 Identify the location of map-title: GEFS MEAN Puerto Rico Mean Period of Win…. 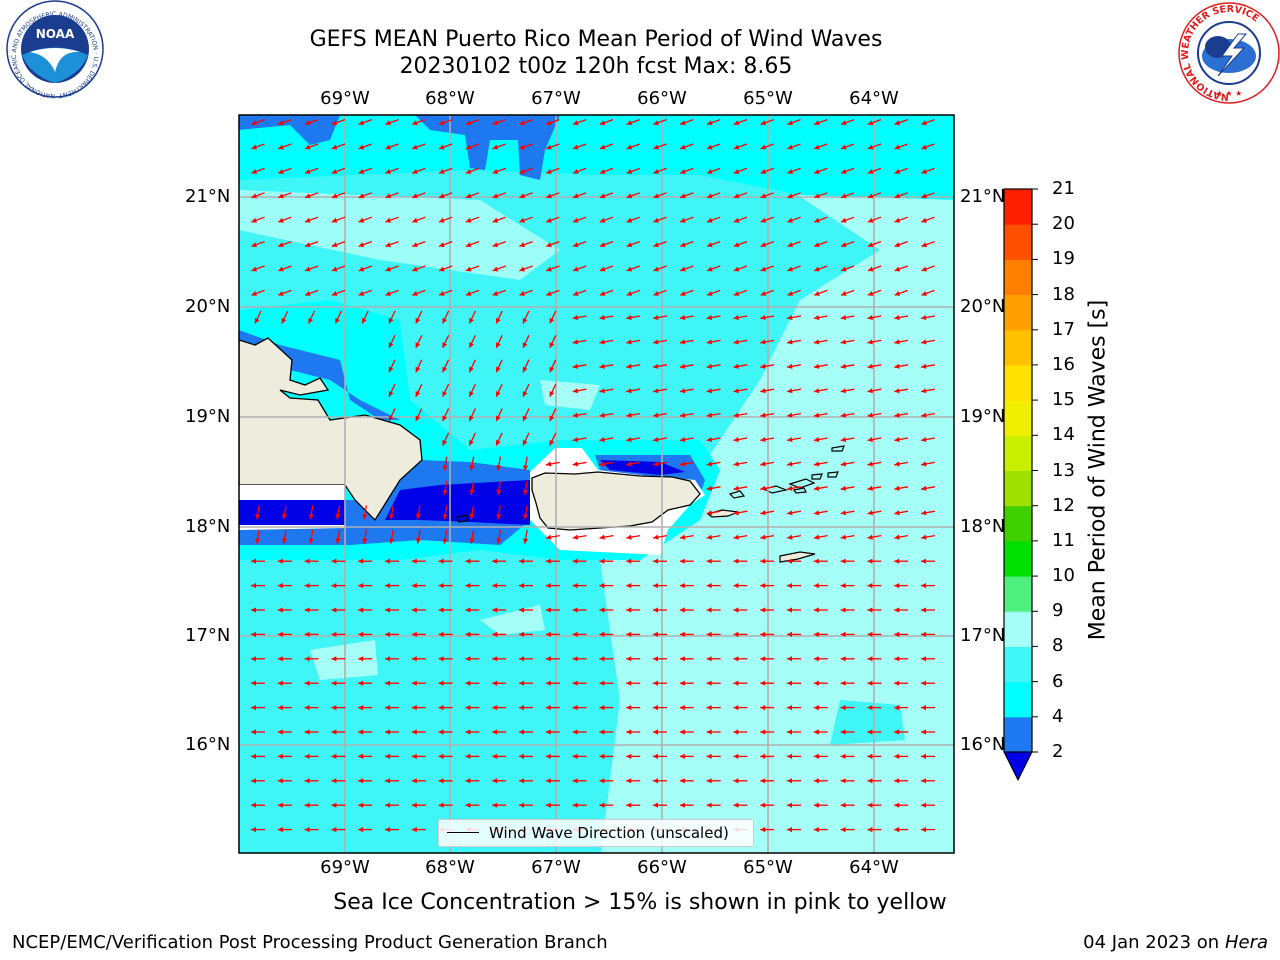
(596, 39).